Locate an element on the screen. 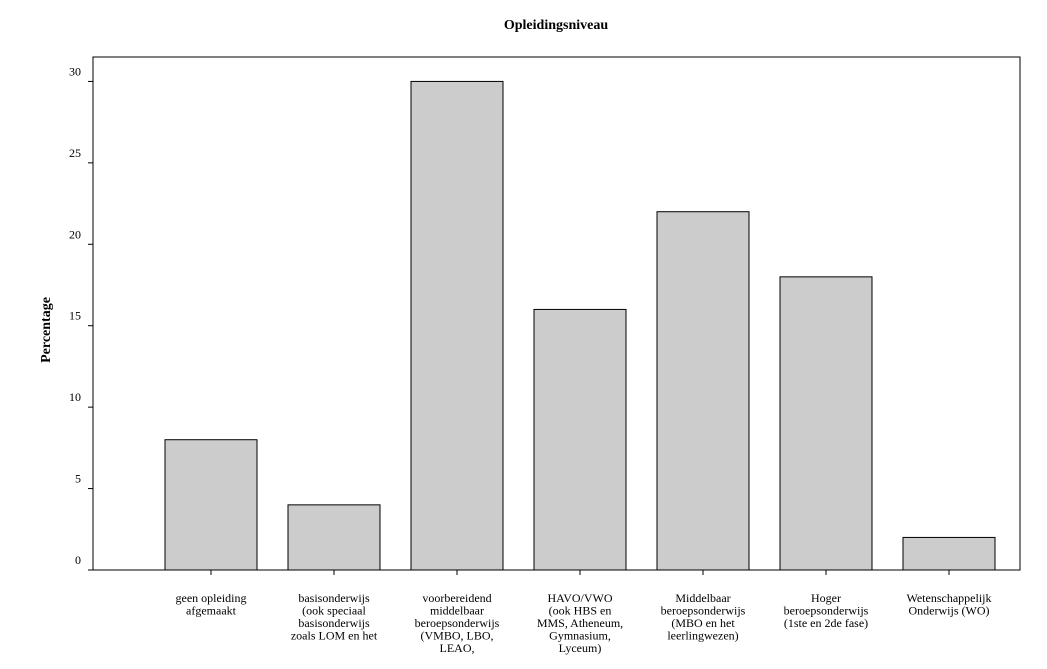 The height and width of the screenshot is (669, 1047). x-tick-label: Wetenschappelijk Onderwijs (WO) is located at coordinates (948, 604).